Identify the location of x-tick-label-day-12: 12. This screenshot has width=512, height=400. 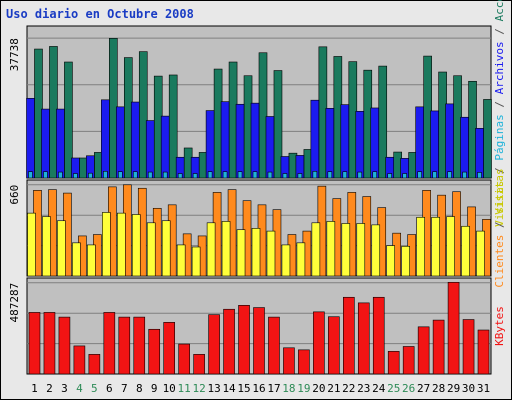
(199, 388).